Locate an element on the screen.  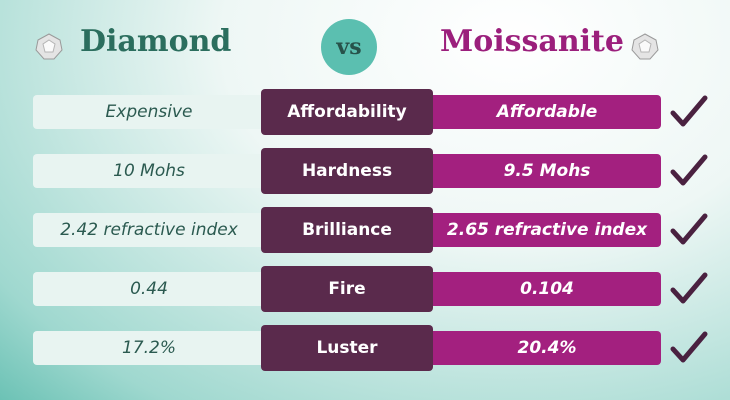
vs-badge: vs is located at coordinates (349, 47).